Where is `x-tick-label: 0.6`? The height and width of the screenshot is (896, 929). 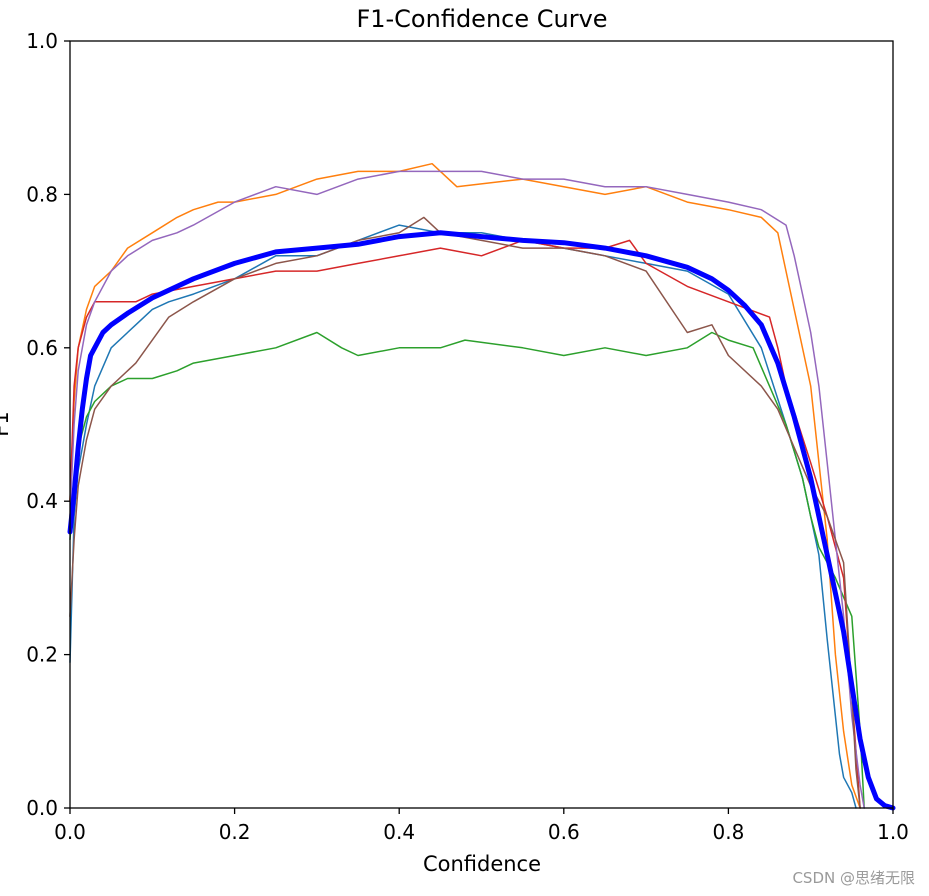 x-tick-label: 0.6 is located at coordinates (564, 832).